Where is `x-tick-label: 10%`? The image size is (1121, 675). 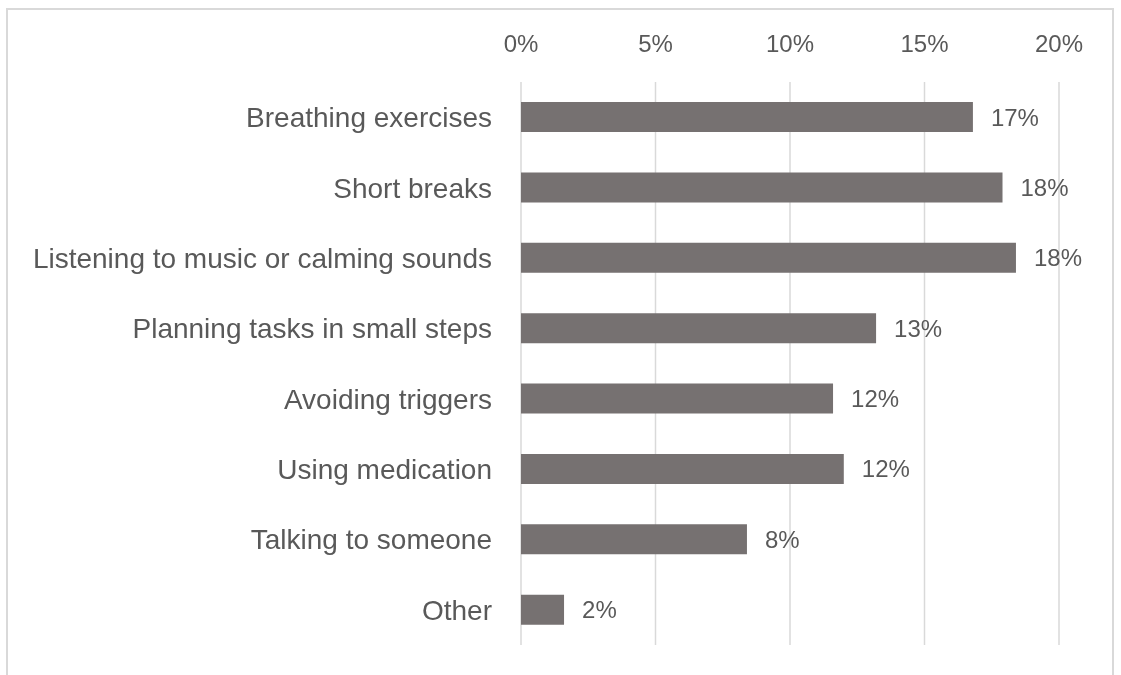
x-tick-label: 10% is located at coordinates (790, 43).